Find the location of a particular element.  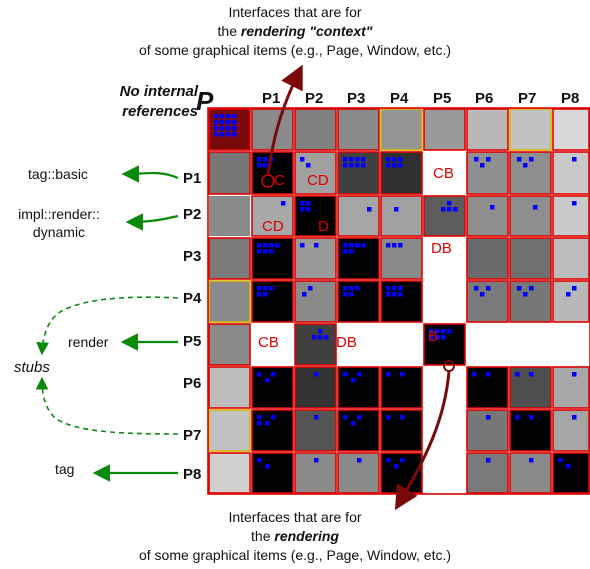

cell-r5-c7 is located at coordinates (530, 344).